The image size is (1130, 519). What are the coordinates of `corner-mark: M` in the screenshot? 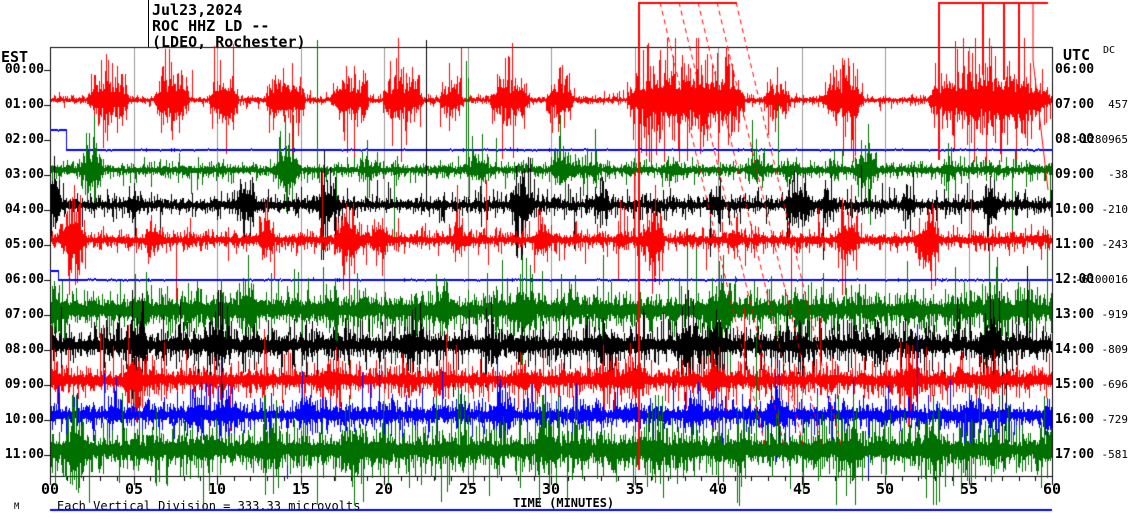 It's located at (17, 507).